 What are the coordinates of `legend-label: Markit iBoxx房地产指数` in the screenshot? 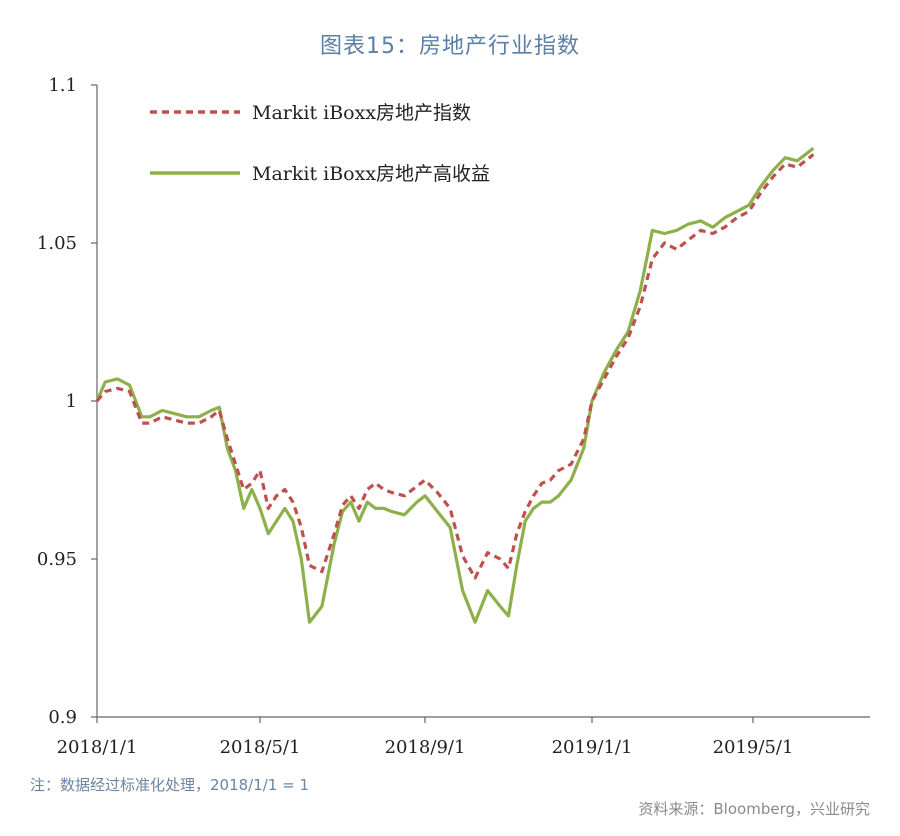 It's located at (361, 113).